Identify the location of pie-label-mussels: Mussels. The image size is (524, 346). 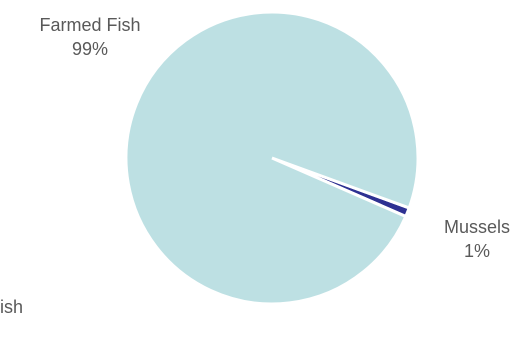
(477, 227).